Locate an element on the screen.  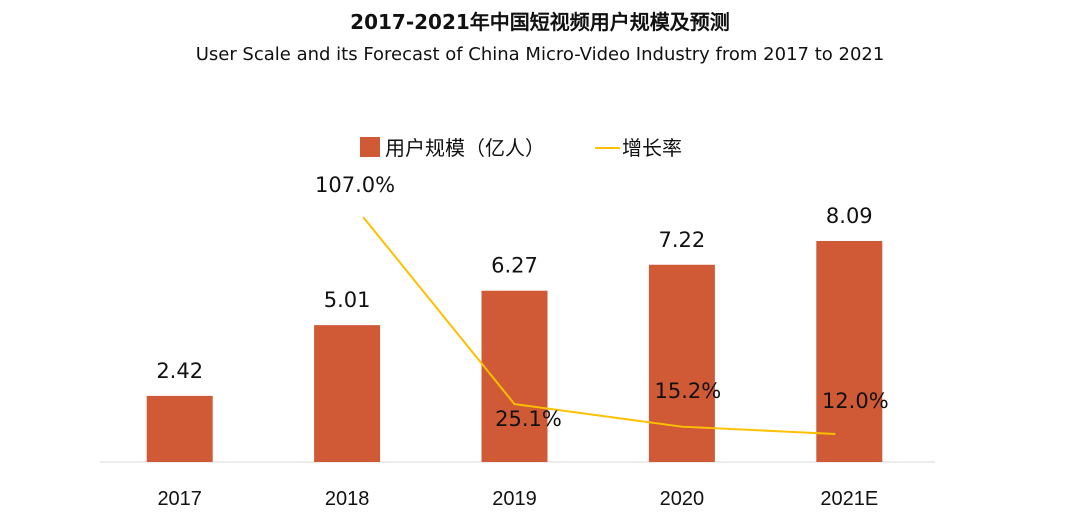
growth-rate-label: 12.0% is located at coordinates (855, 401).